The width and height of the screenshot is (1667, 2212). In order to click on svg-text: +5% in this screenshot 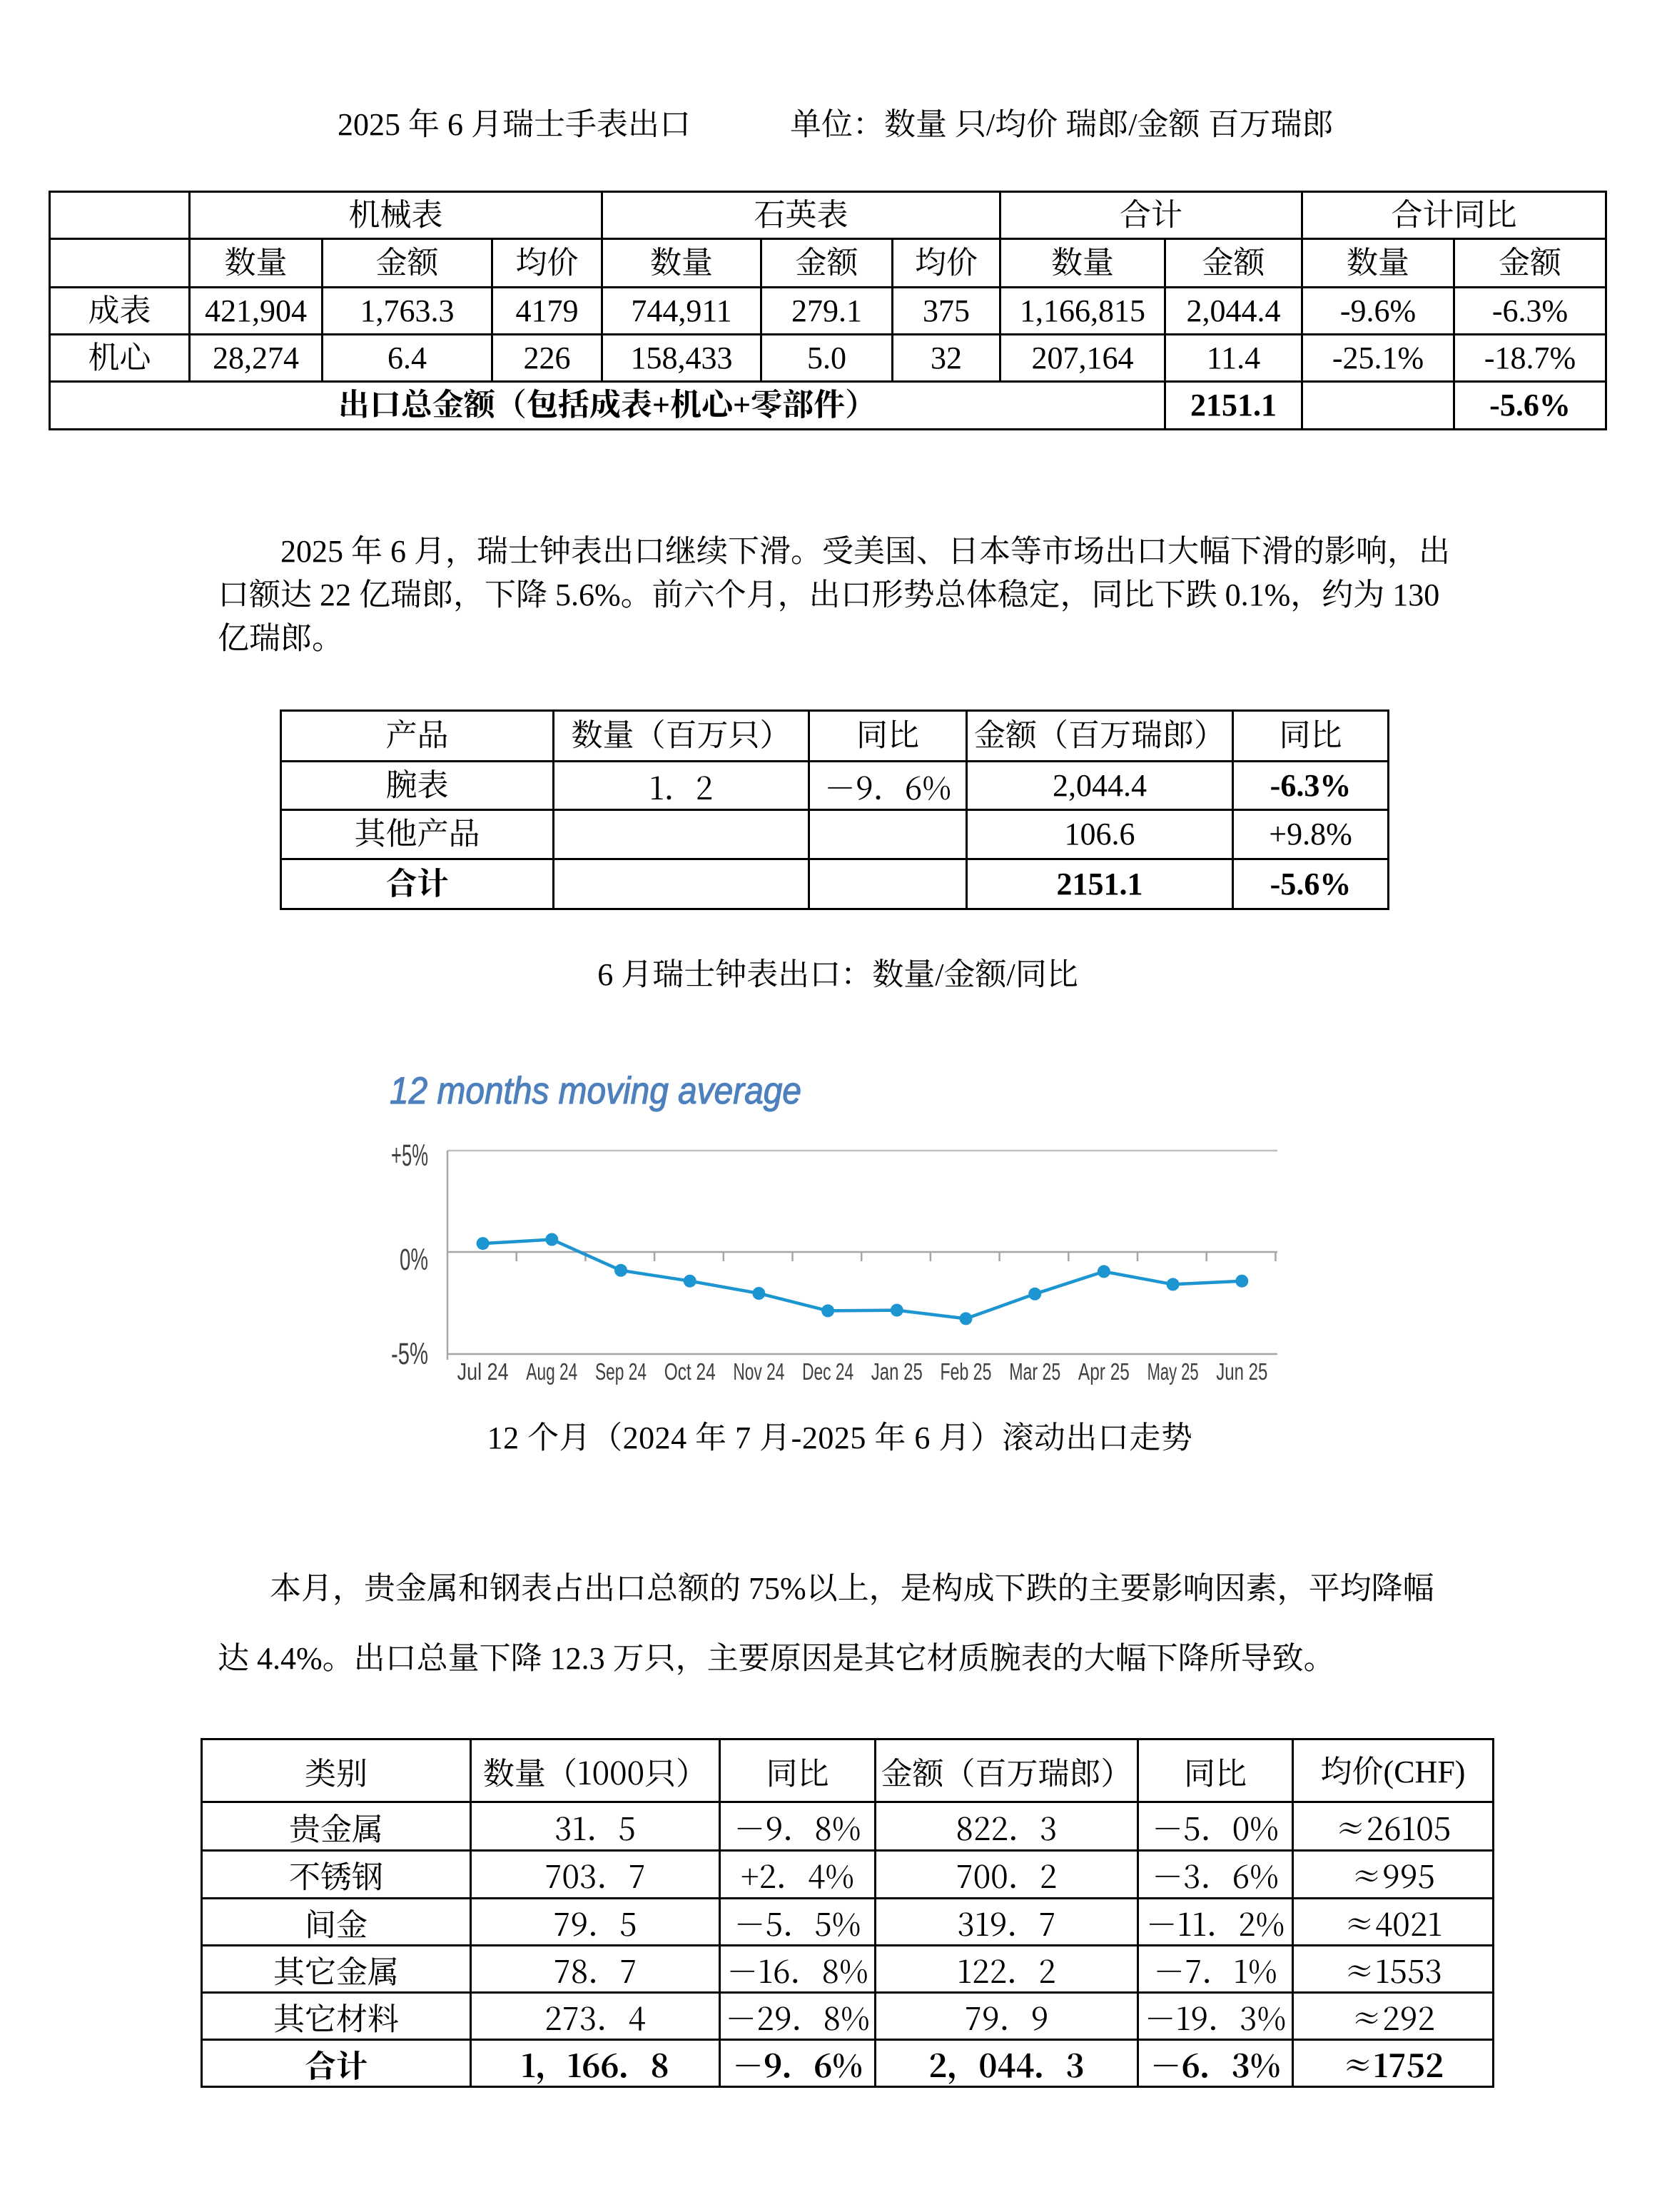, I will do `click(410, 1155)`.